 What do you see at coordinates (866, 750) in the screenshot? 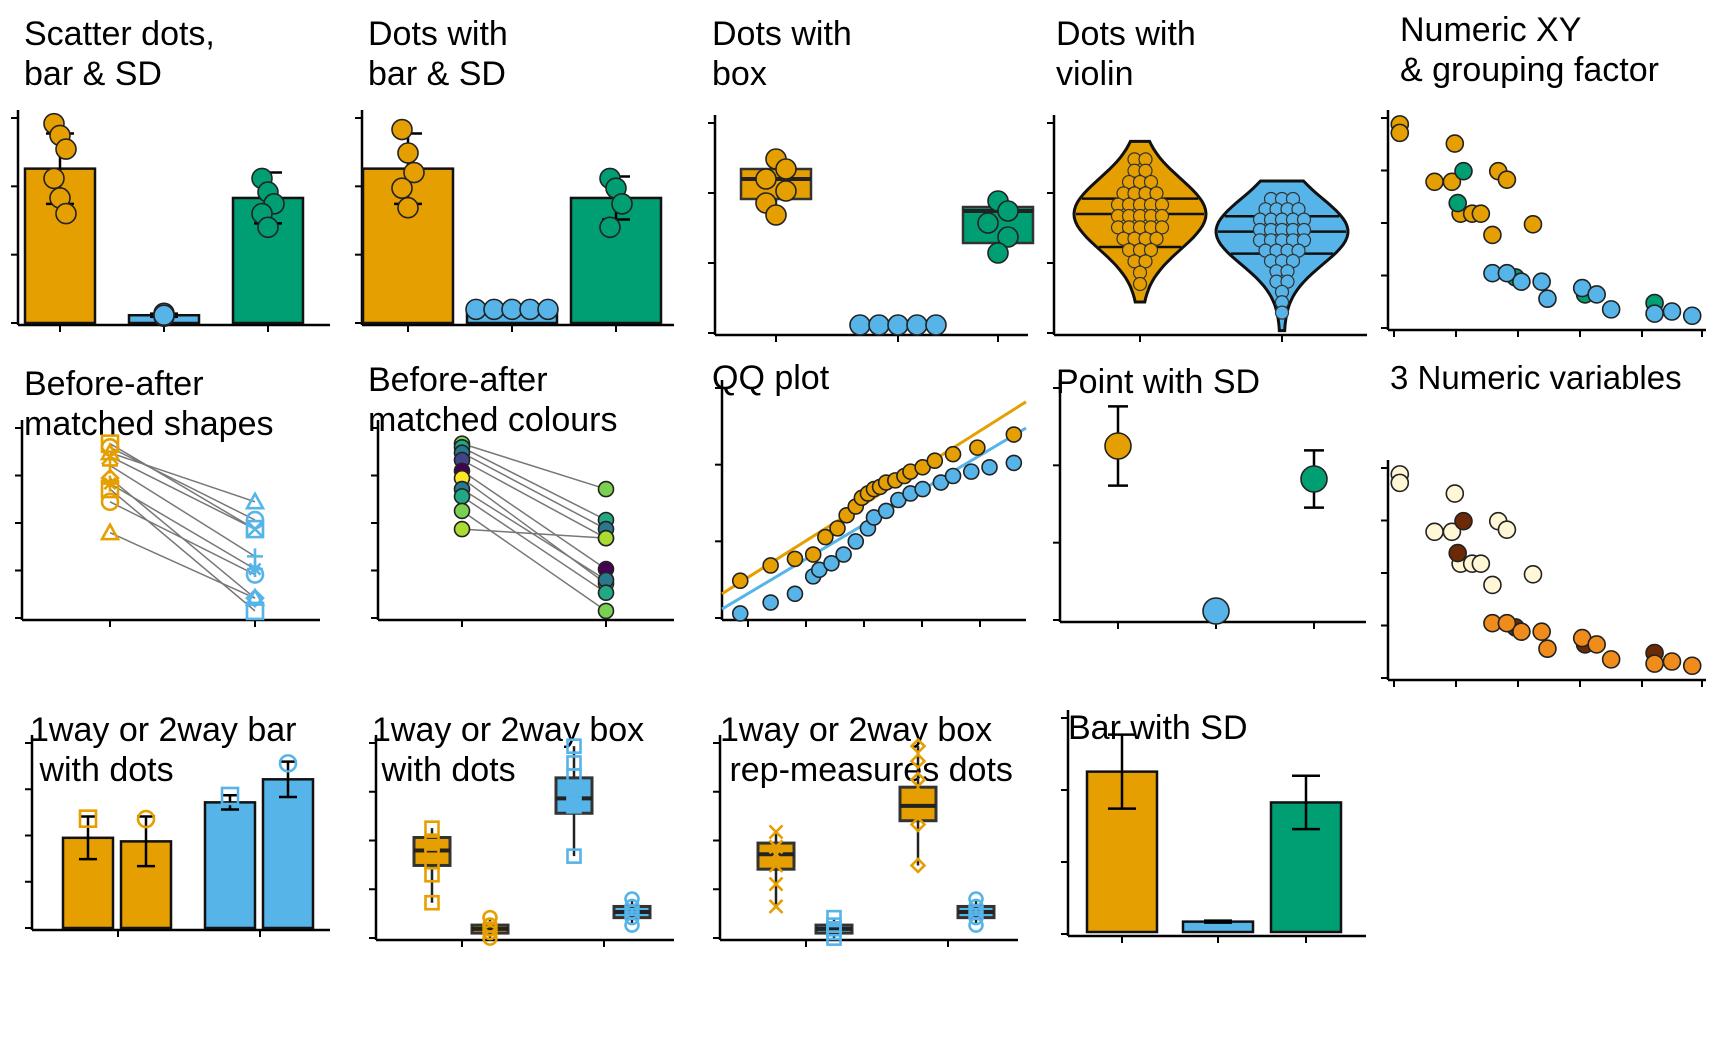
I see `panel-title: 1way or 2way box rep-measures dots` at bounding box center [866, 750].